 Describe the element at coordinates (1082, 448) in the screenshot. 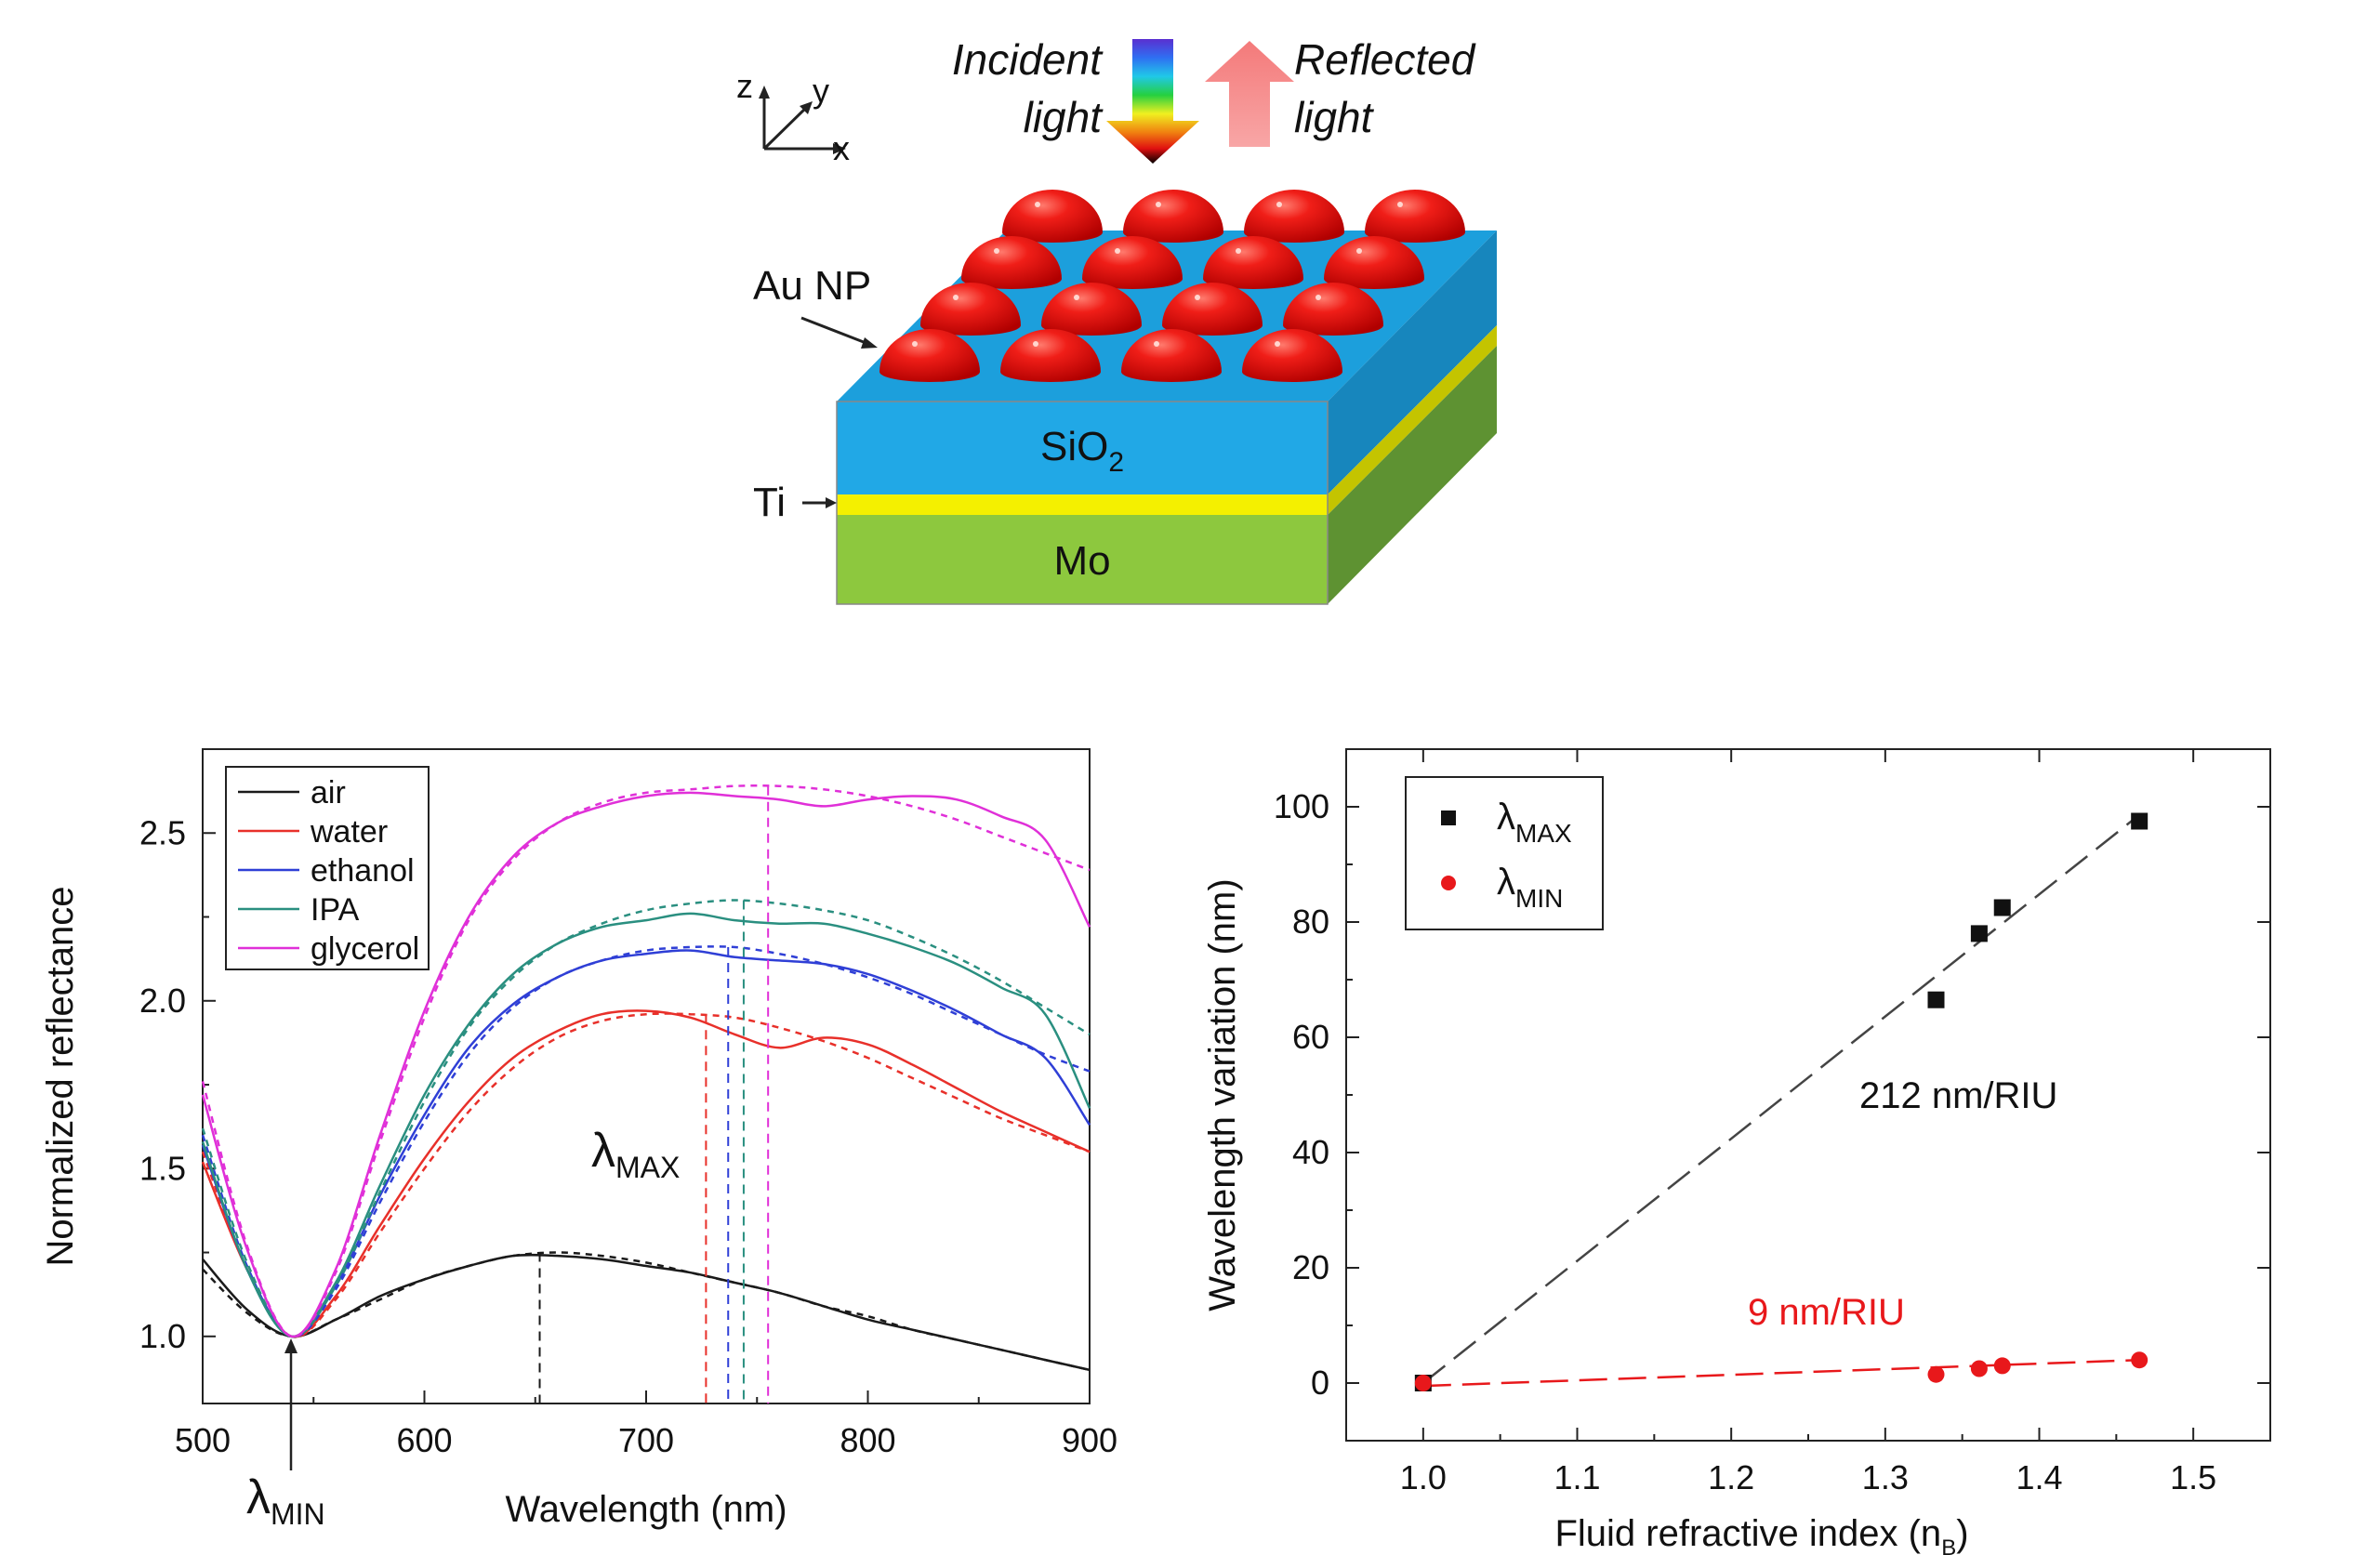

I see `sio2-layer` at that location.